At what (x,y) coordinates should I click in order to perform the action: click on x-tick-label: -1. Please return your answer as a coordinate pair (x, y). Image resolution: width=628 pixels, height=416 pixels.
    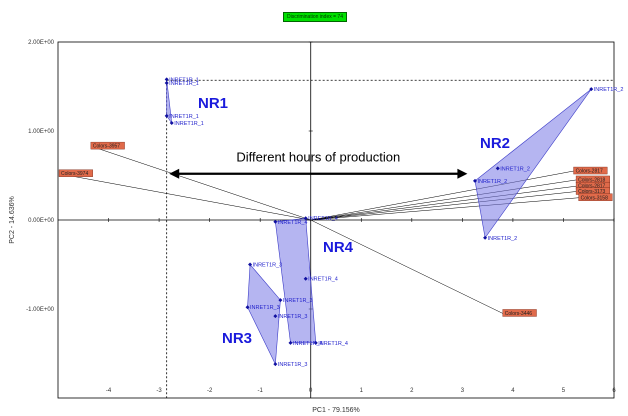
    Looking at the image, I should click on (261, 391).